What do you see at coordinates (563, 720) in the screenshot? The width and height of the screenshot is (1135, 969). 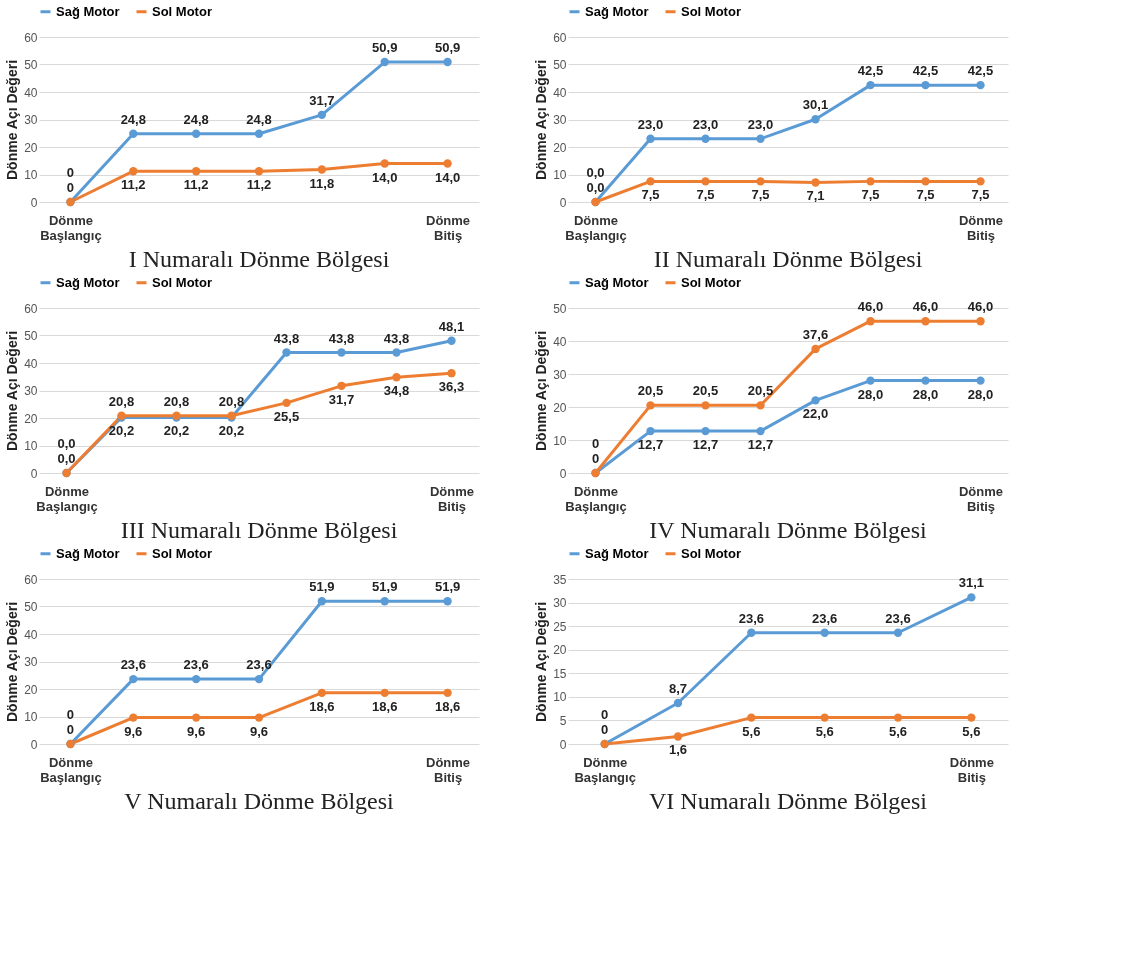 I see `y-tick-label: 5` at bounding box center [563, 720].